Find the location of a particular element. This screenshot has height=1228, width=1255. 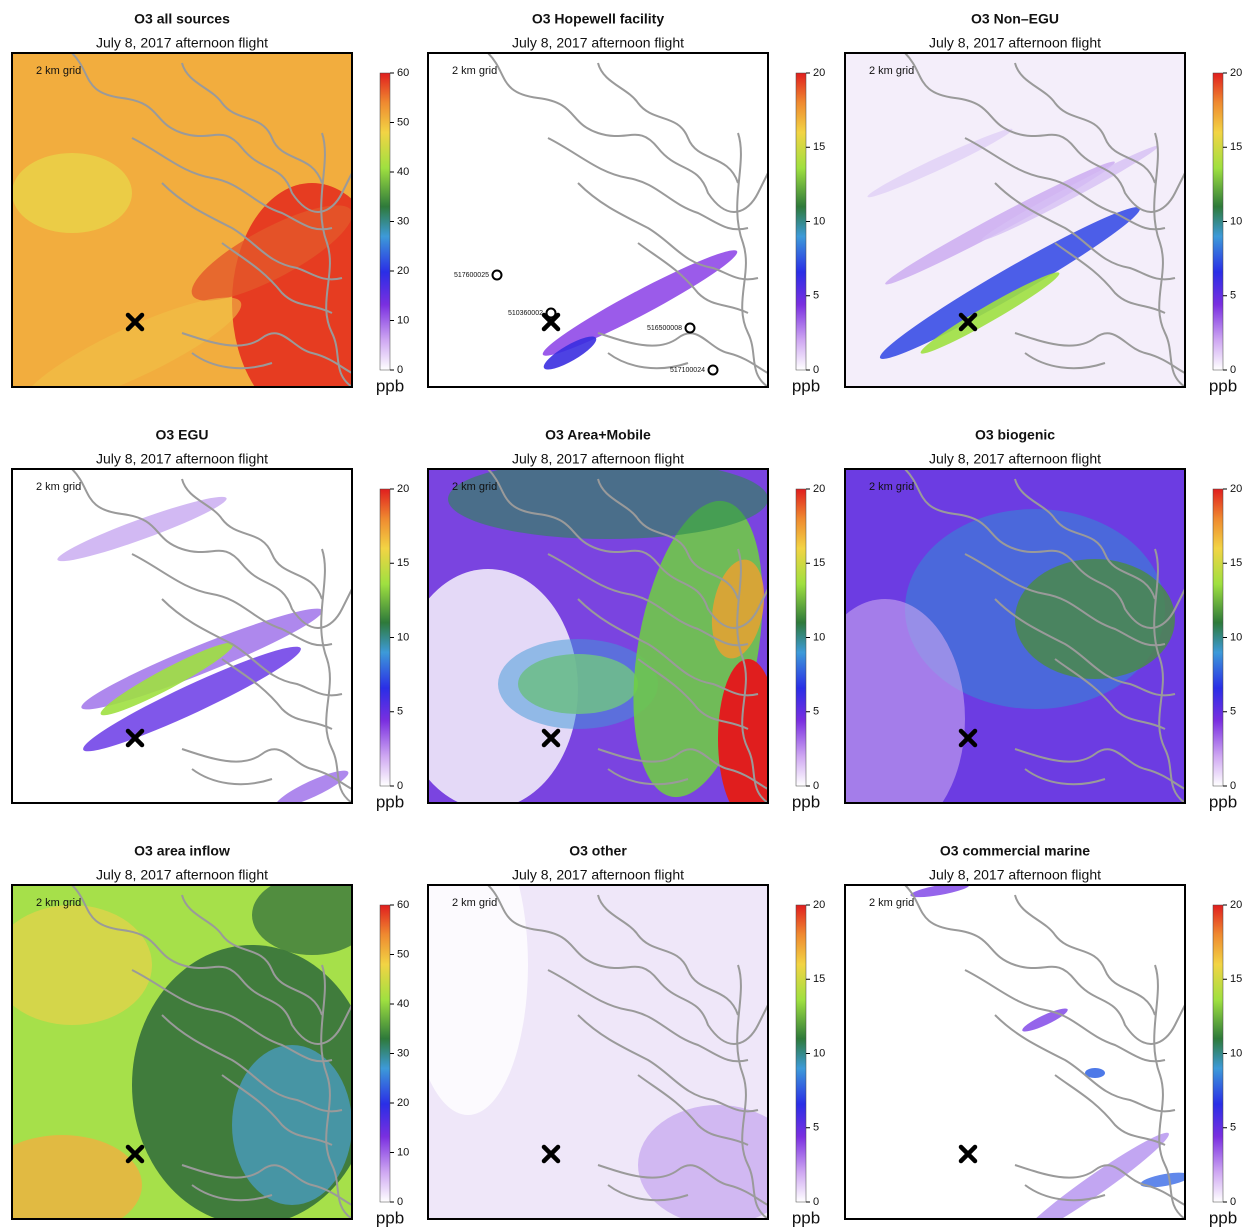

panel-title: O3 other is located at coordinates (598, 851).